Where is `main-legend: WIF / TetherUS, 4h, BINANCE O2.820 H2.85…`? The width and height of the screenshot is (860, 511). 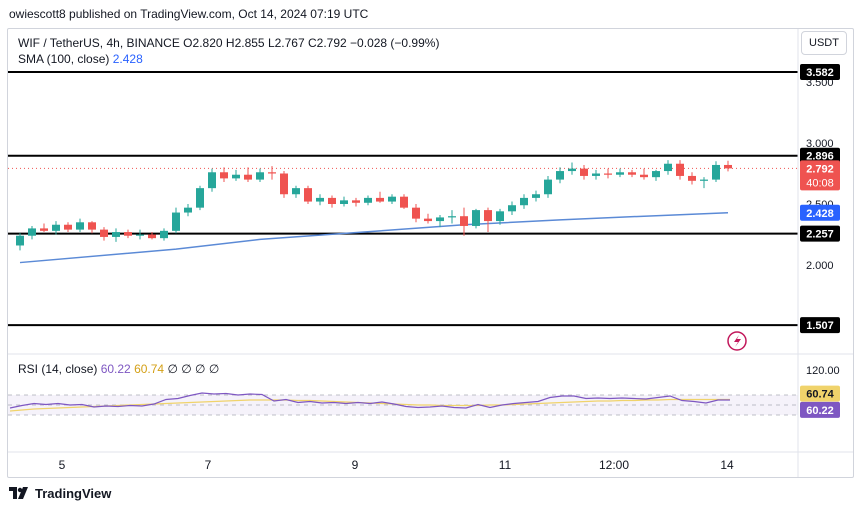
main-legend: WIF / TetherUS, 4h, BINANCE O2.820 H2.85… is located at coordinates (228, 51).